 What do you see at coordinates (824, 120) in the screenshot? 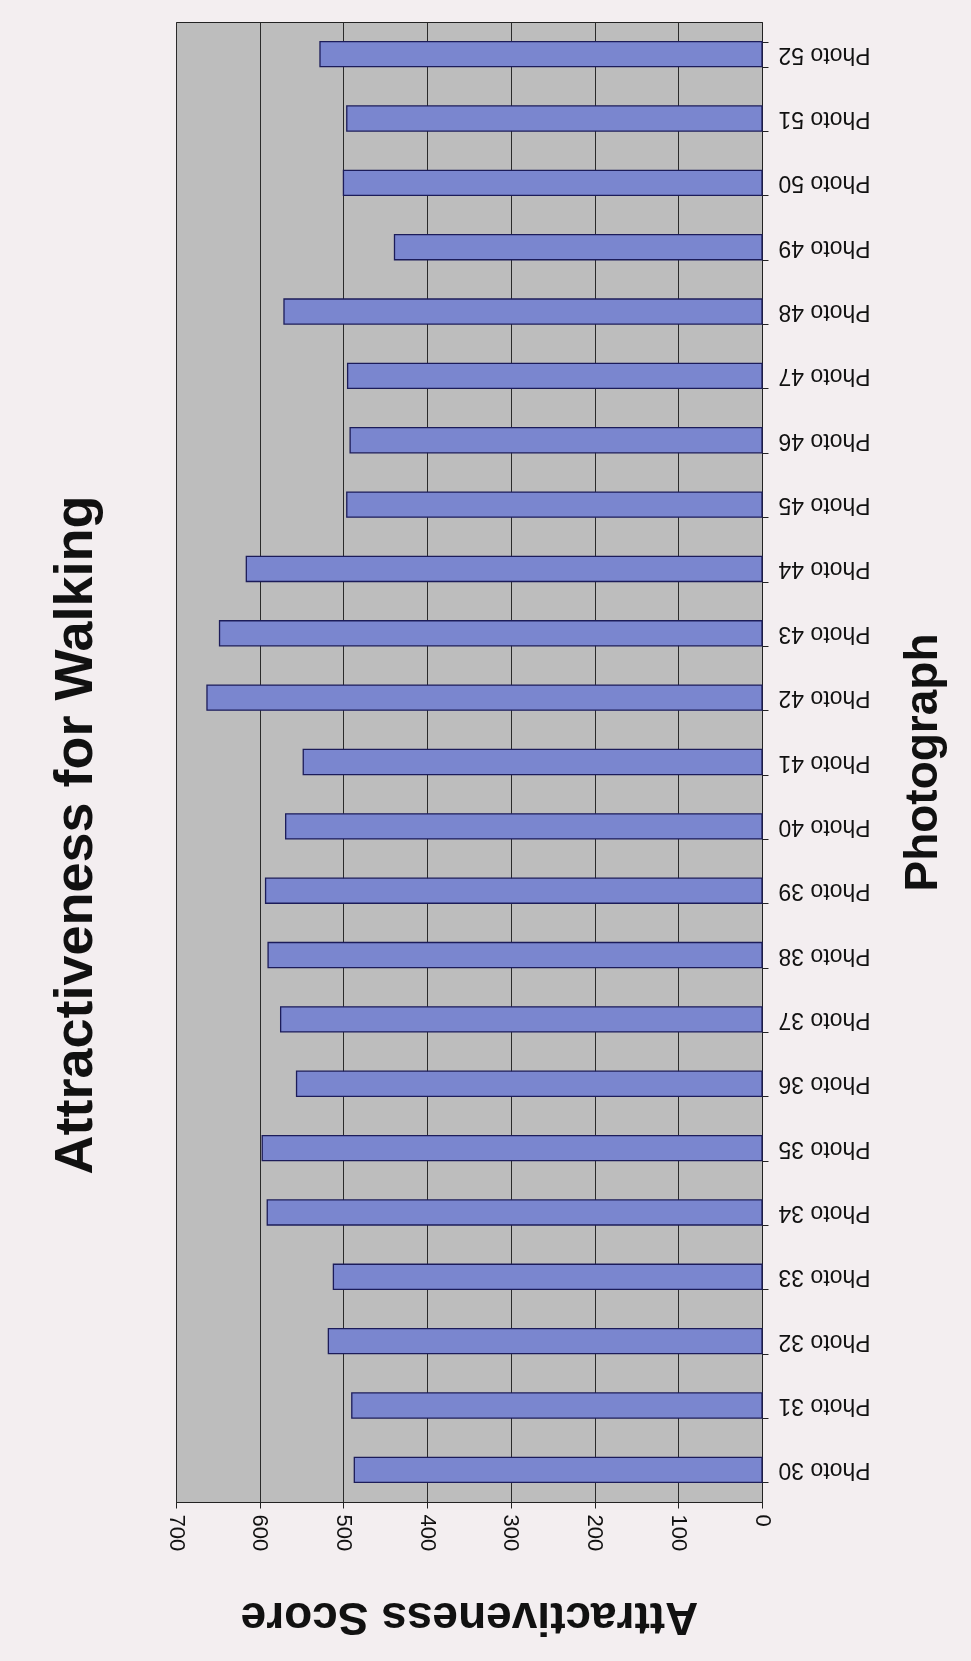
I see `y-tick-label: Photo 51` at bounding box center [824, 120].